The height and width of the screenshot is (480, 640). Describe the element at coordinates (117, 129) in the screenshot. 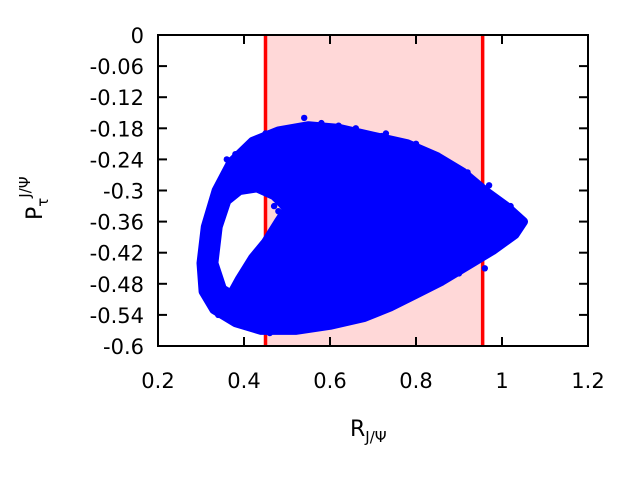

I see `y-tick-label: -0.18` at that location.